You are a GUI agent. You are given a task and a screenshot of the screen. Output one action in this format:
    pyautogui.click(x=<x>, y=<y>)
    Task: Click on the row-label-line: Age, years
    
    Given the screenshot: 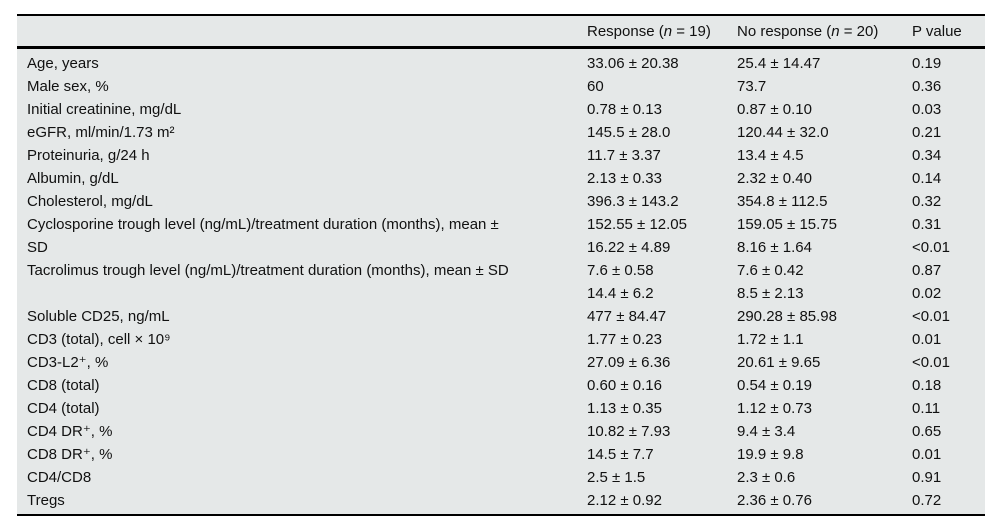 What is the action you would take?
    pyautogui.click(x=63, y=63)
    